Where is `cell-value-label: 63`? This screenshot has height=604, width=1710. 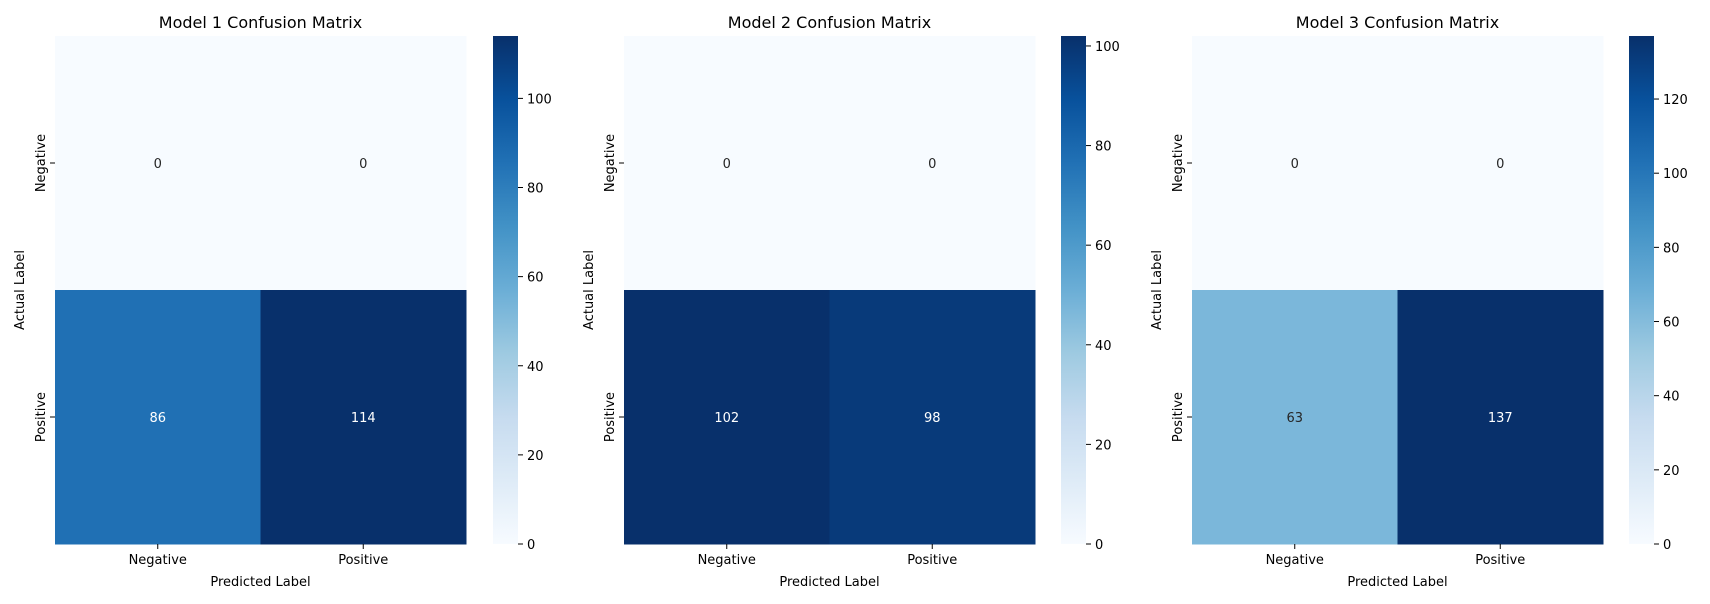
cell-value-label: 63 is located at coordinates (1294, 418).